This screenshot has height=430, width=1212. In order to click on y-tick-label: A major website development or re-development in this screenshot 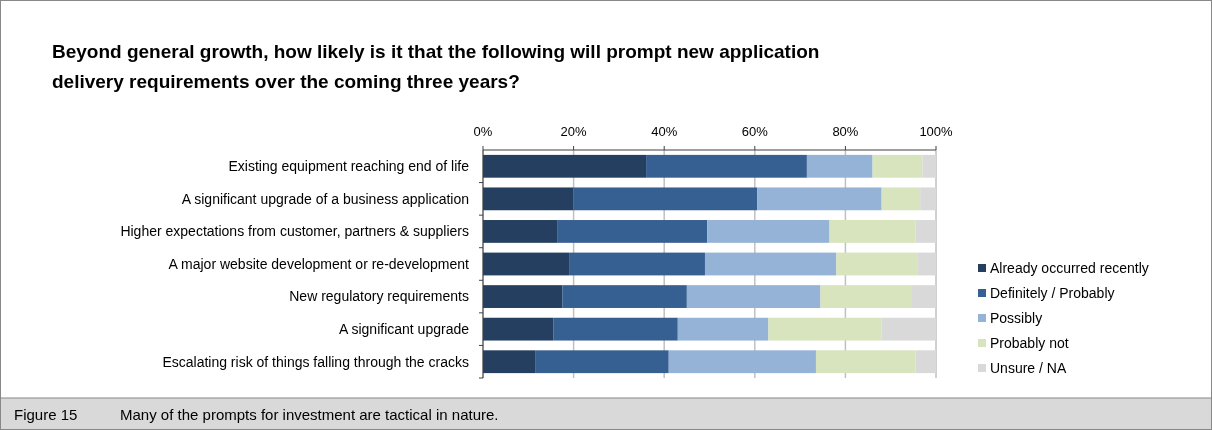, I will do `click(319, 263)`.